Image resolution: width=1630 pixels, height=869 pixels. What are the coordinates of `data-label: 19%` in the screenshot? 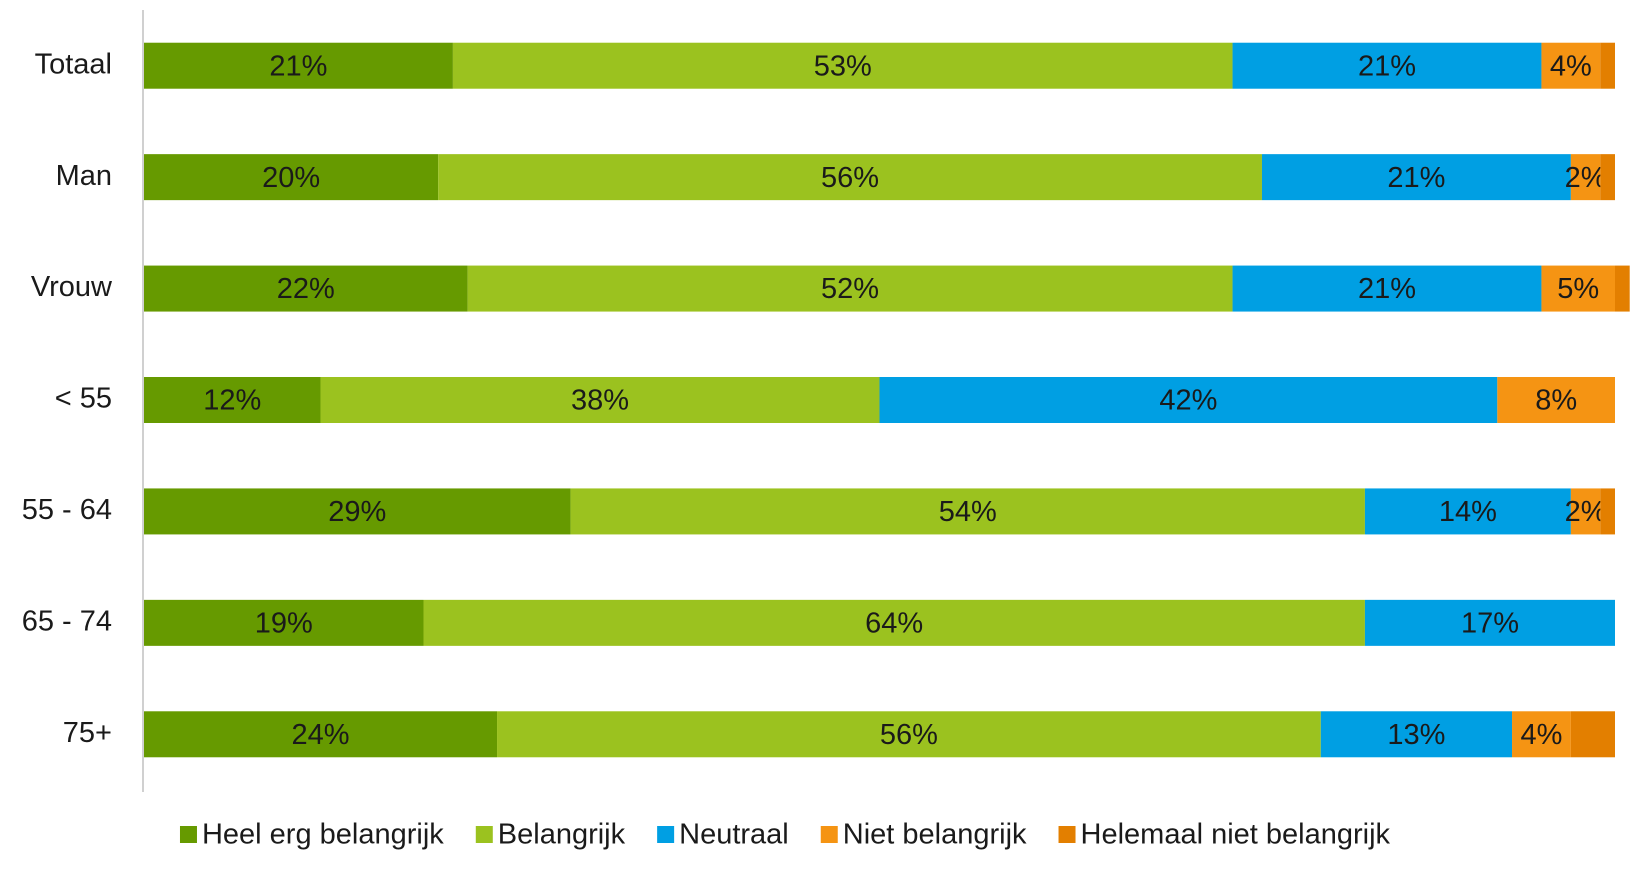 It's located at (284, 624).